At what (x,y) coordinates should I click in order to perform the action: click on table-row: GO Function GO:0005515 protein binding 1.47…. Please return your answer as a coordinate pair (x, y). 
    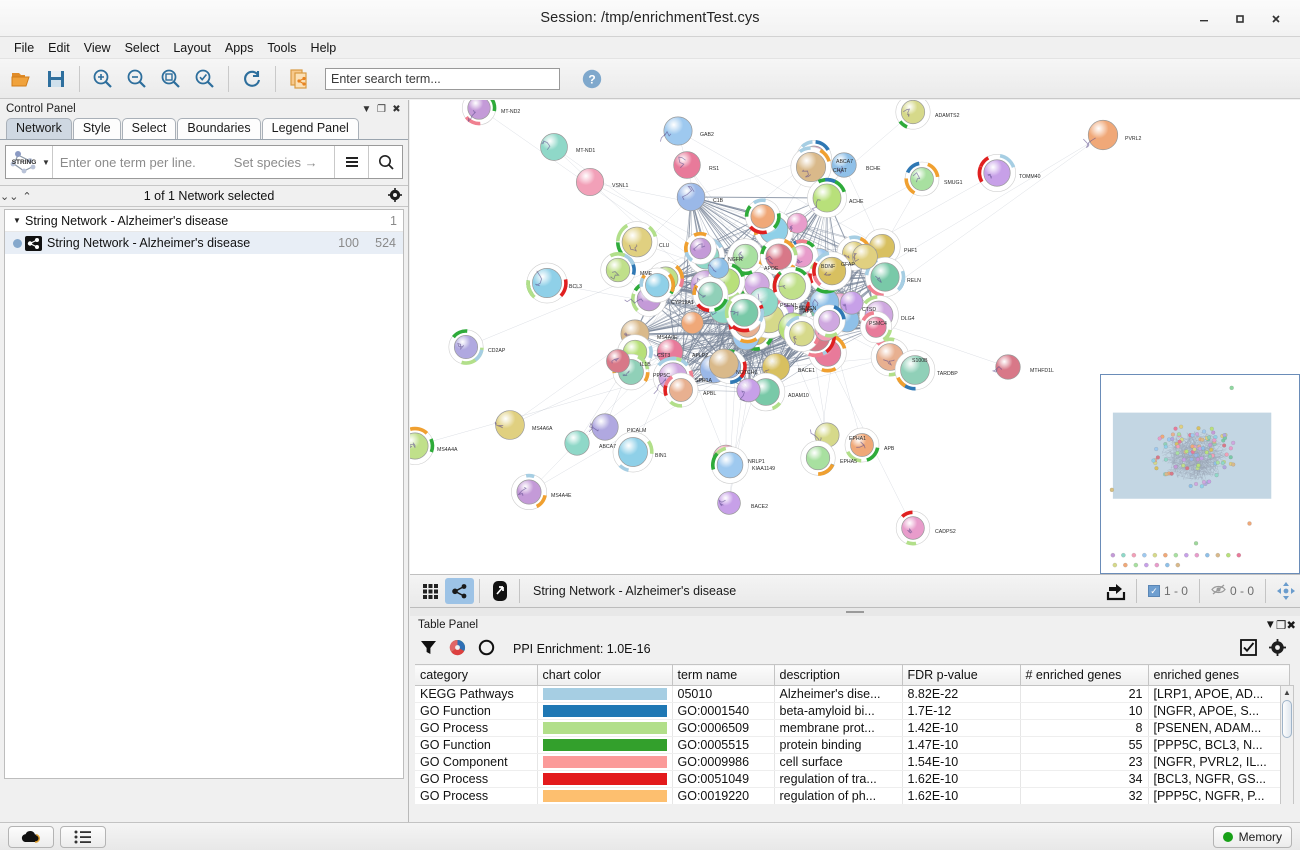
    Looking at the image, I should click on (852, 745).